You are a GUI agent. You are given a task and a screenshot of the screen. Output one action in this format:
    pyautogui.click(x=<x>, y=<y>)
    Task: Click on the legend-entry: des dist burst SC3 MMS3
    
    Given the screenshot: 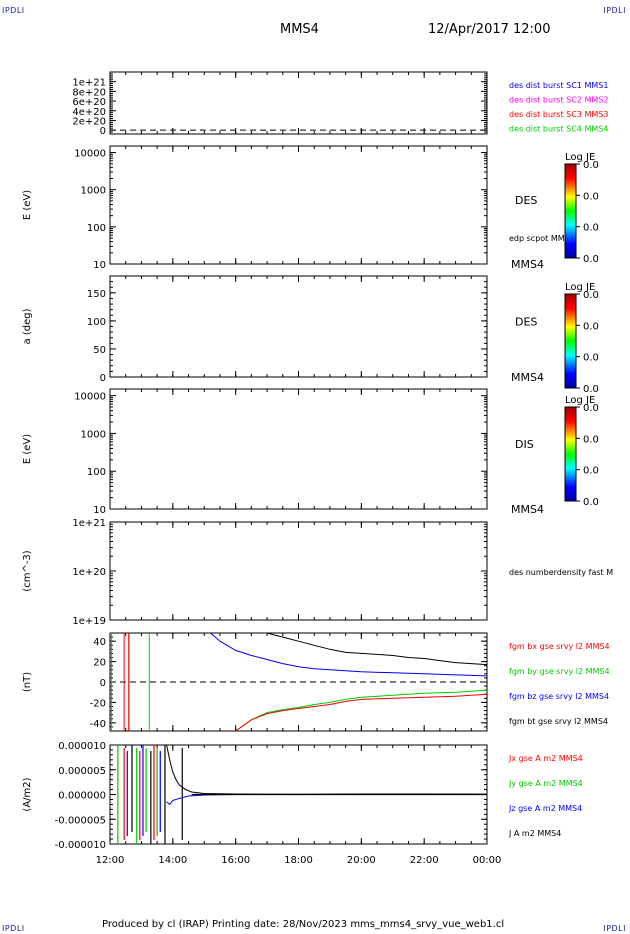 What is the action you would take?
    pyautogui.click(x=558, y=114)
    